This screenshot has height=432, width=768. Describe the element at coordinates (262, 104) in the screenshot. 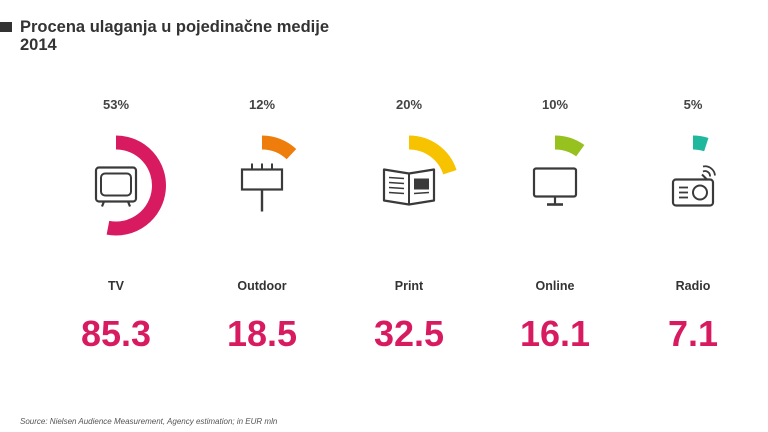

I see `percent-label: 12%` at that location.